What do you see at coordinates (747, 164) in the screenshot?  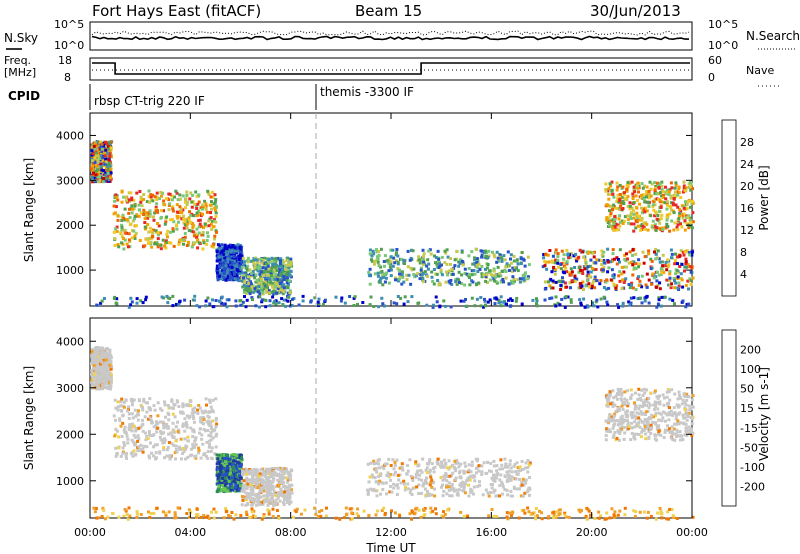 I see `colorbar-tick-label: 24` at bounding box center [747, 164].